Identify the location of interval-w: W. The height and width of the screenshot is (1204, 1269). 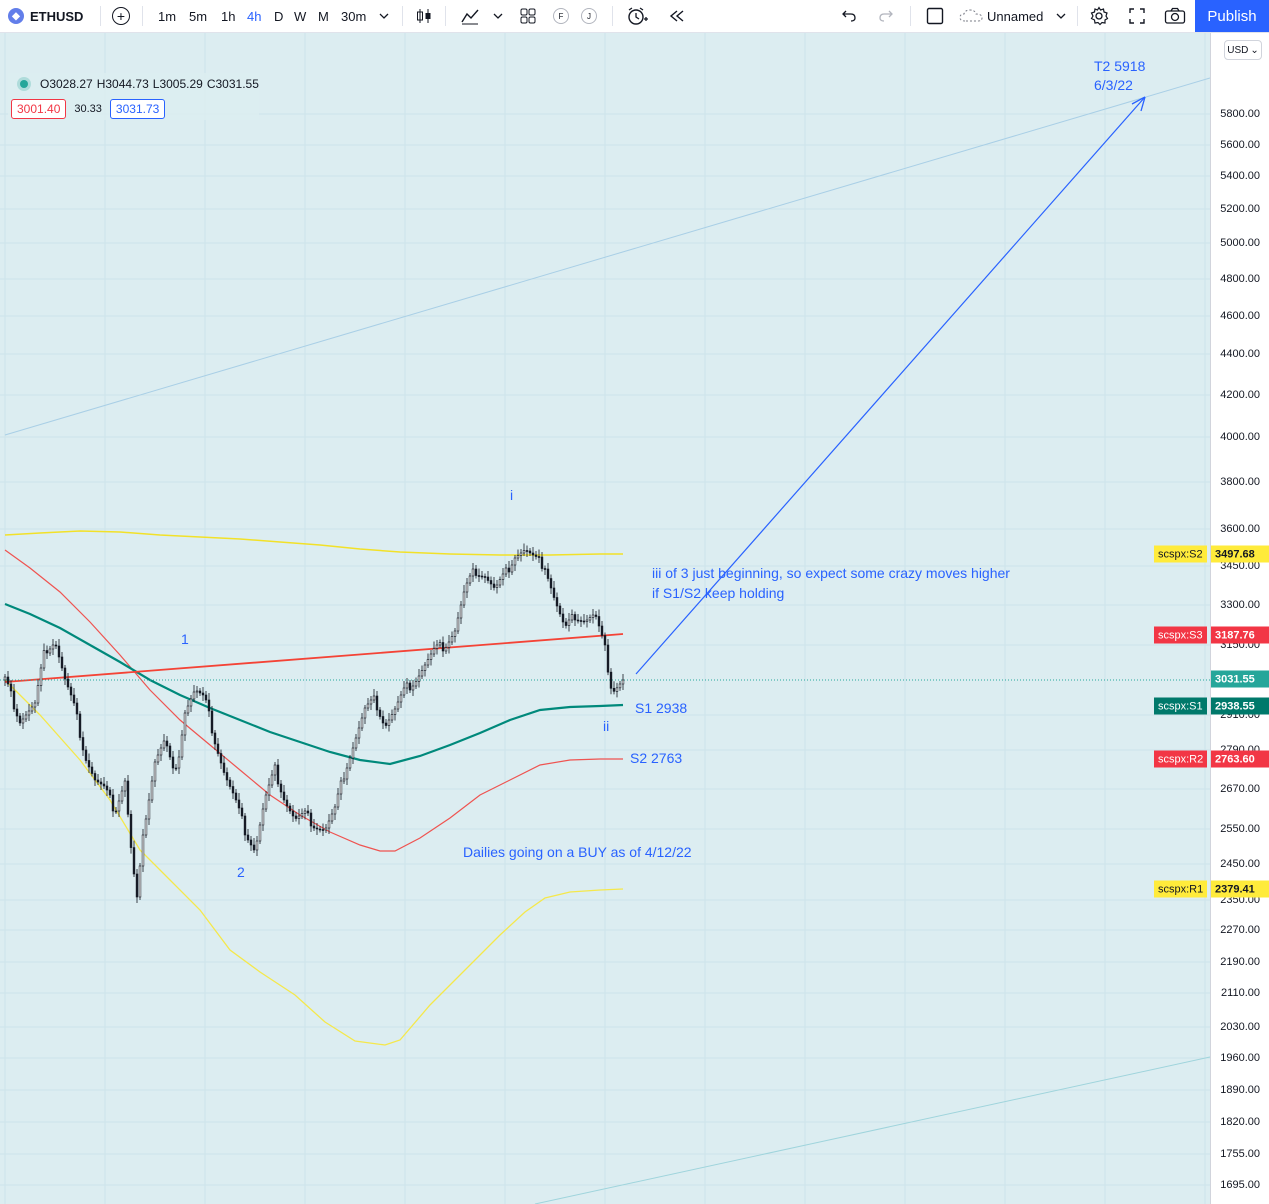
(300, 16).